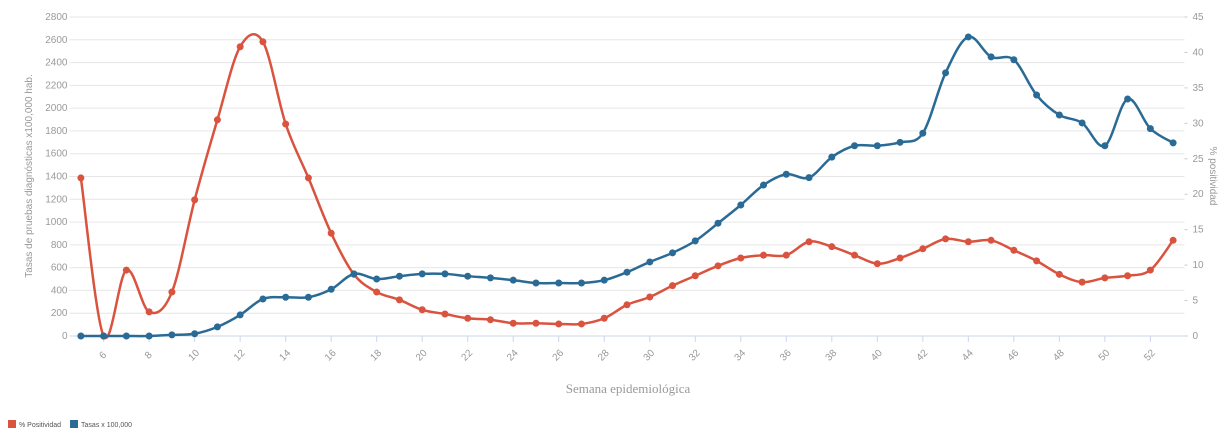 The width and height of the screenshot is (1218, 430). I want to click on x-tick-label: 36, so click(786, 356).